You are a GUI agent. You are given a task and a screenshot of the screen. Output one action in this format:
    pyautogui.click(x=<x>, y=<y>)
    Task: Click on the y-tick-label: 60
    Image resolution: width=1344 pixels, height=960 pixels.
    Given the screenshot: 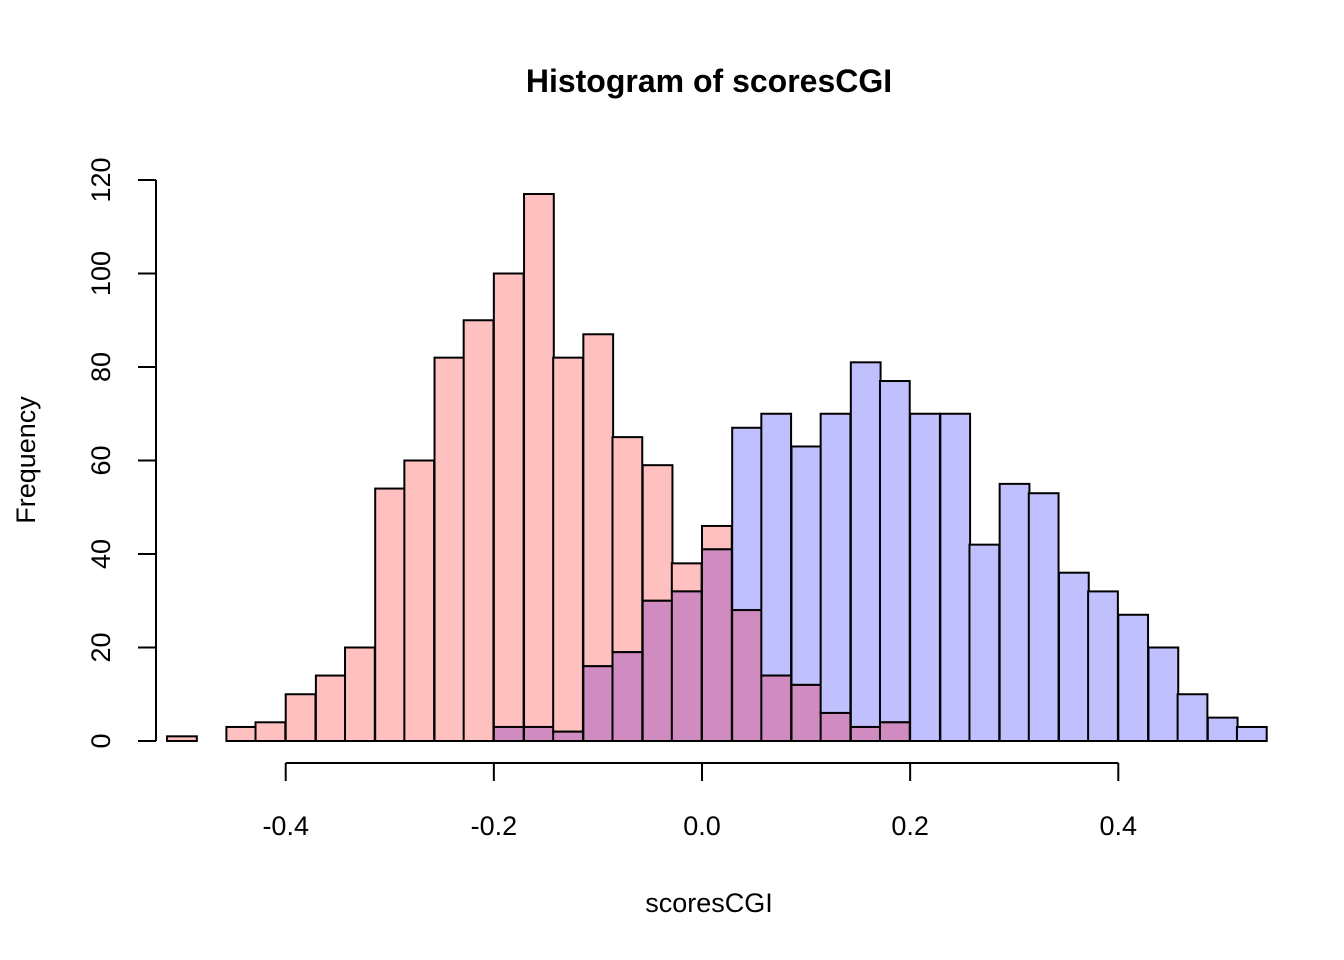 What is the action you would take?
    pyautogui.click(x=101, y=460)
    